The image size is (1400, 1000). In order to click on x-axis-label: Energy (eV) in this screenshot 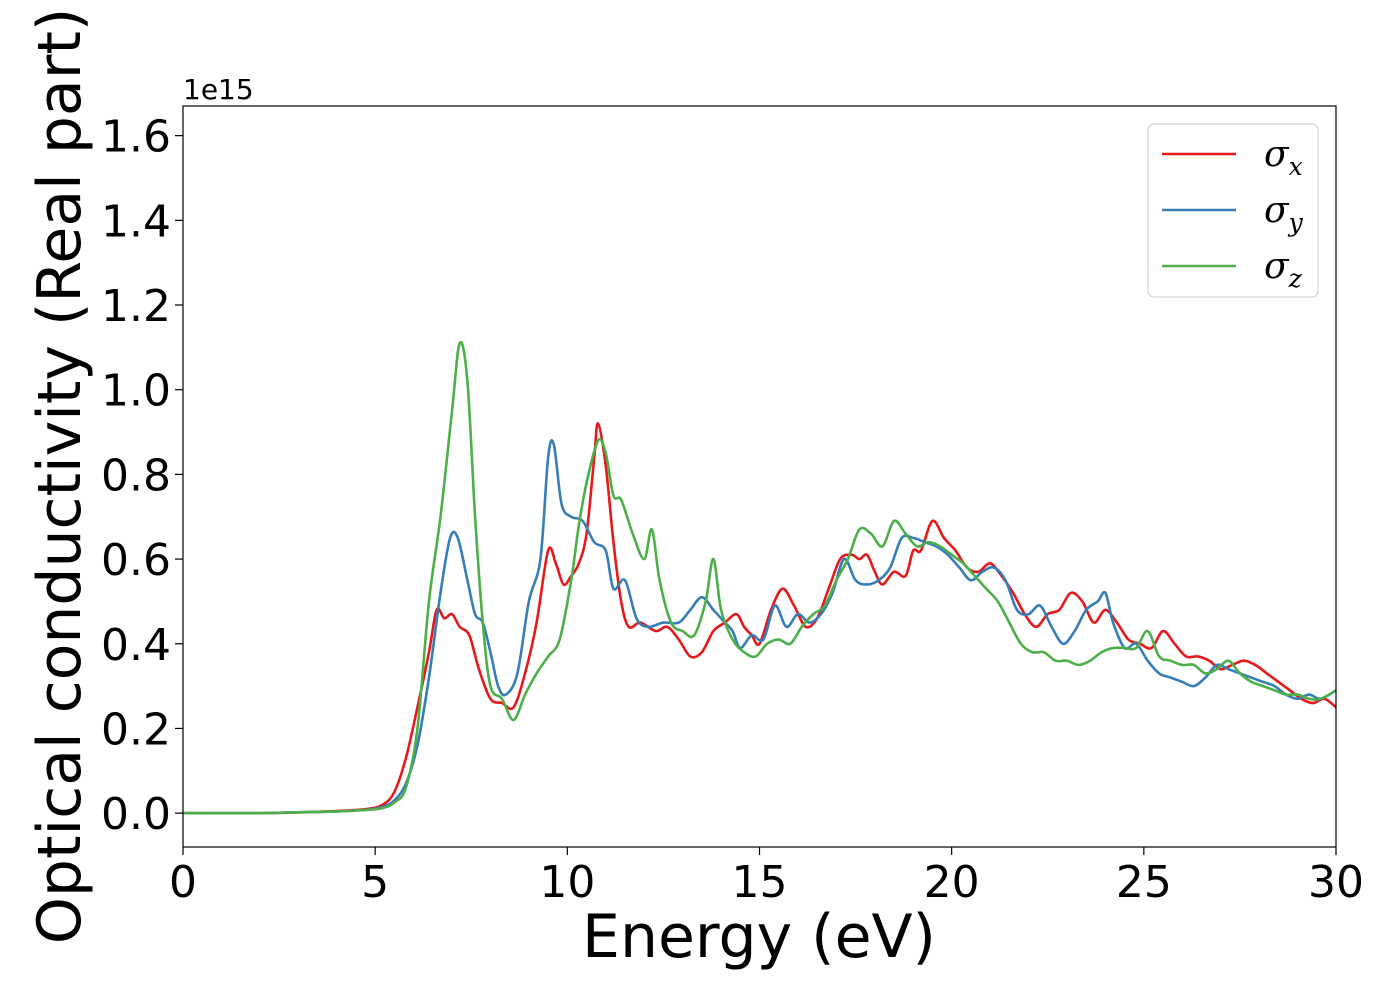, I will do `click(759, 937)`.